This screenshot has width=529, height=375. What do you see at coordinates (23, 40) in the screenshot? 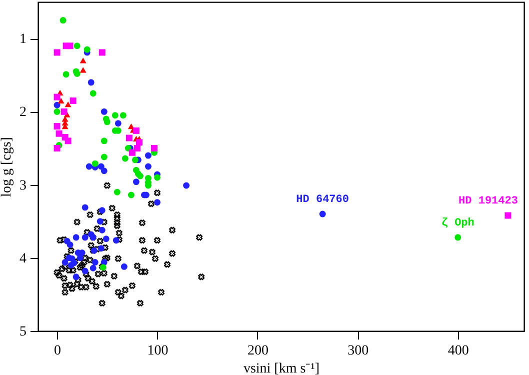
I see `y-tick-label: 1` at bounding box center [23, 40].